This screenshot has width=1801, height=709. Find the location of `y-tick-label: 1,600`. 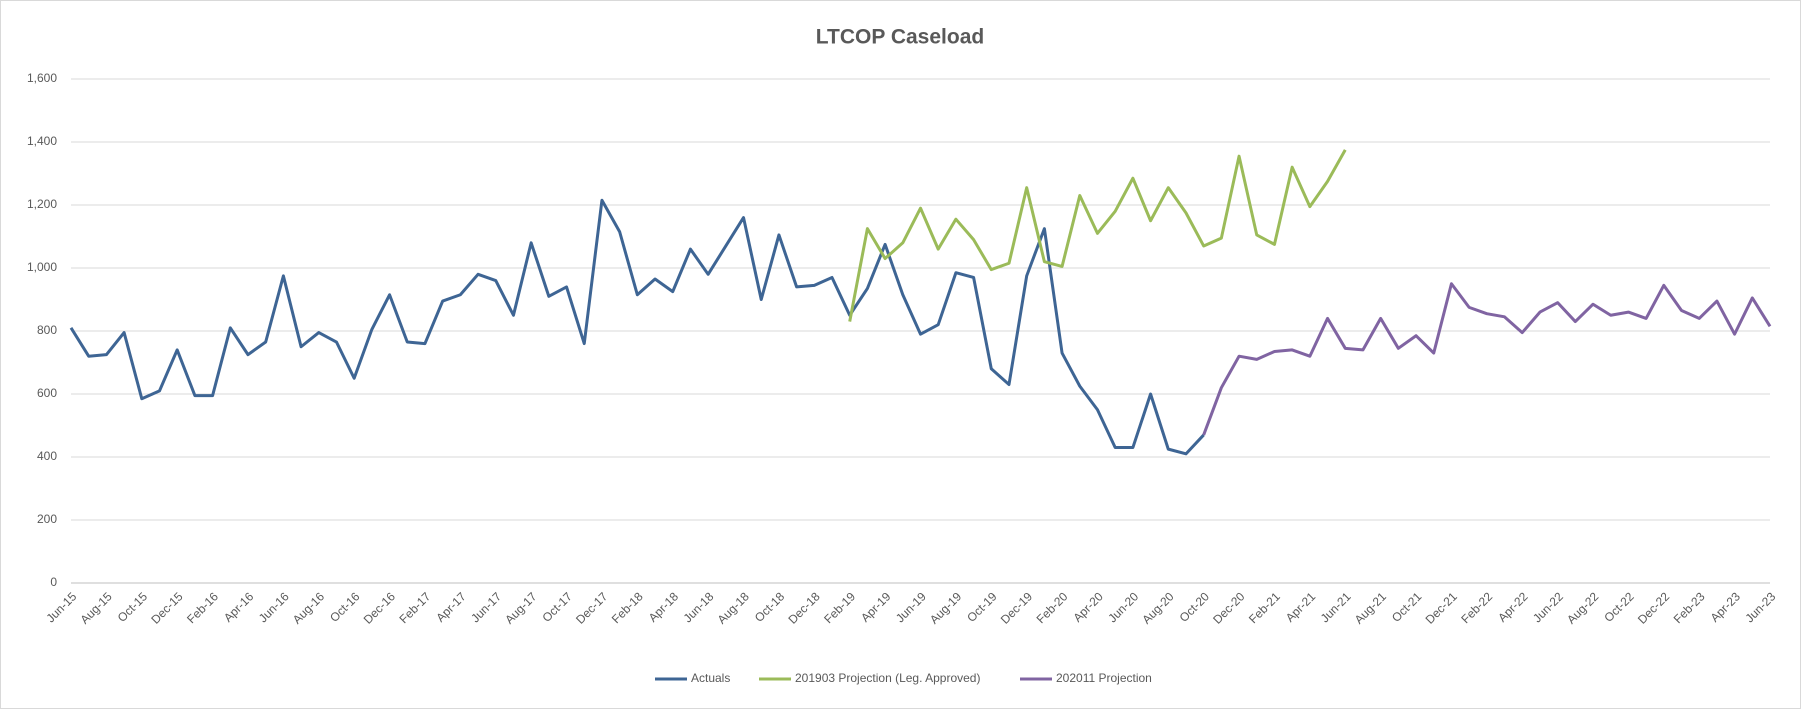

y-tick-label: 1,600 is located at coordinates (42, 78).